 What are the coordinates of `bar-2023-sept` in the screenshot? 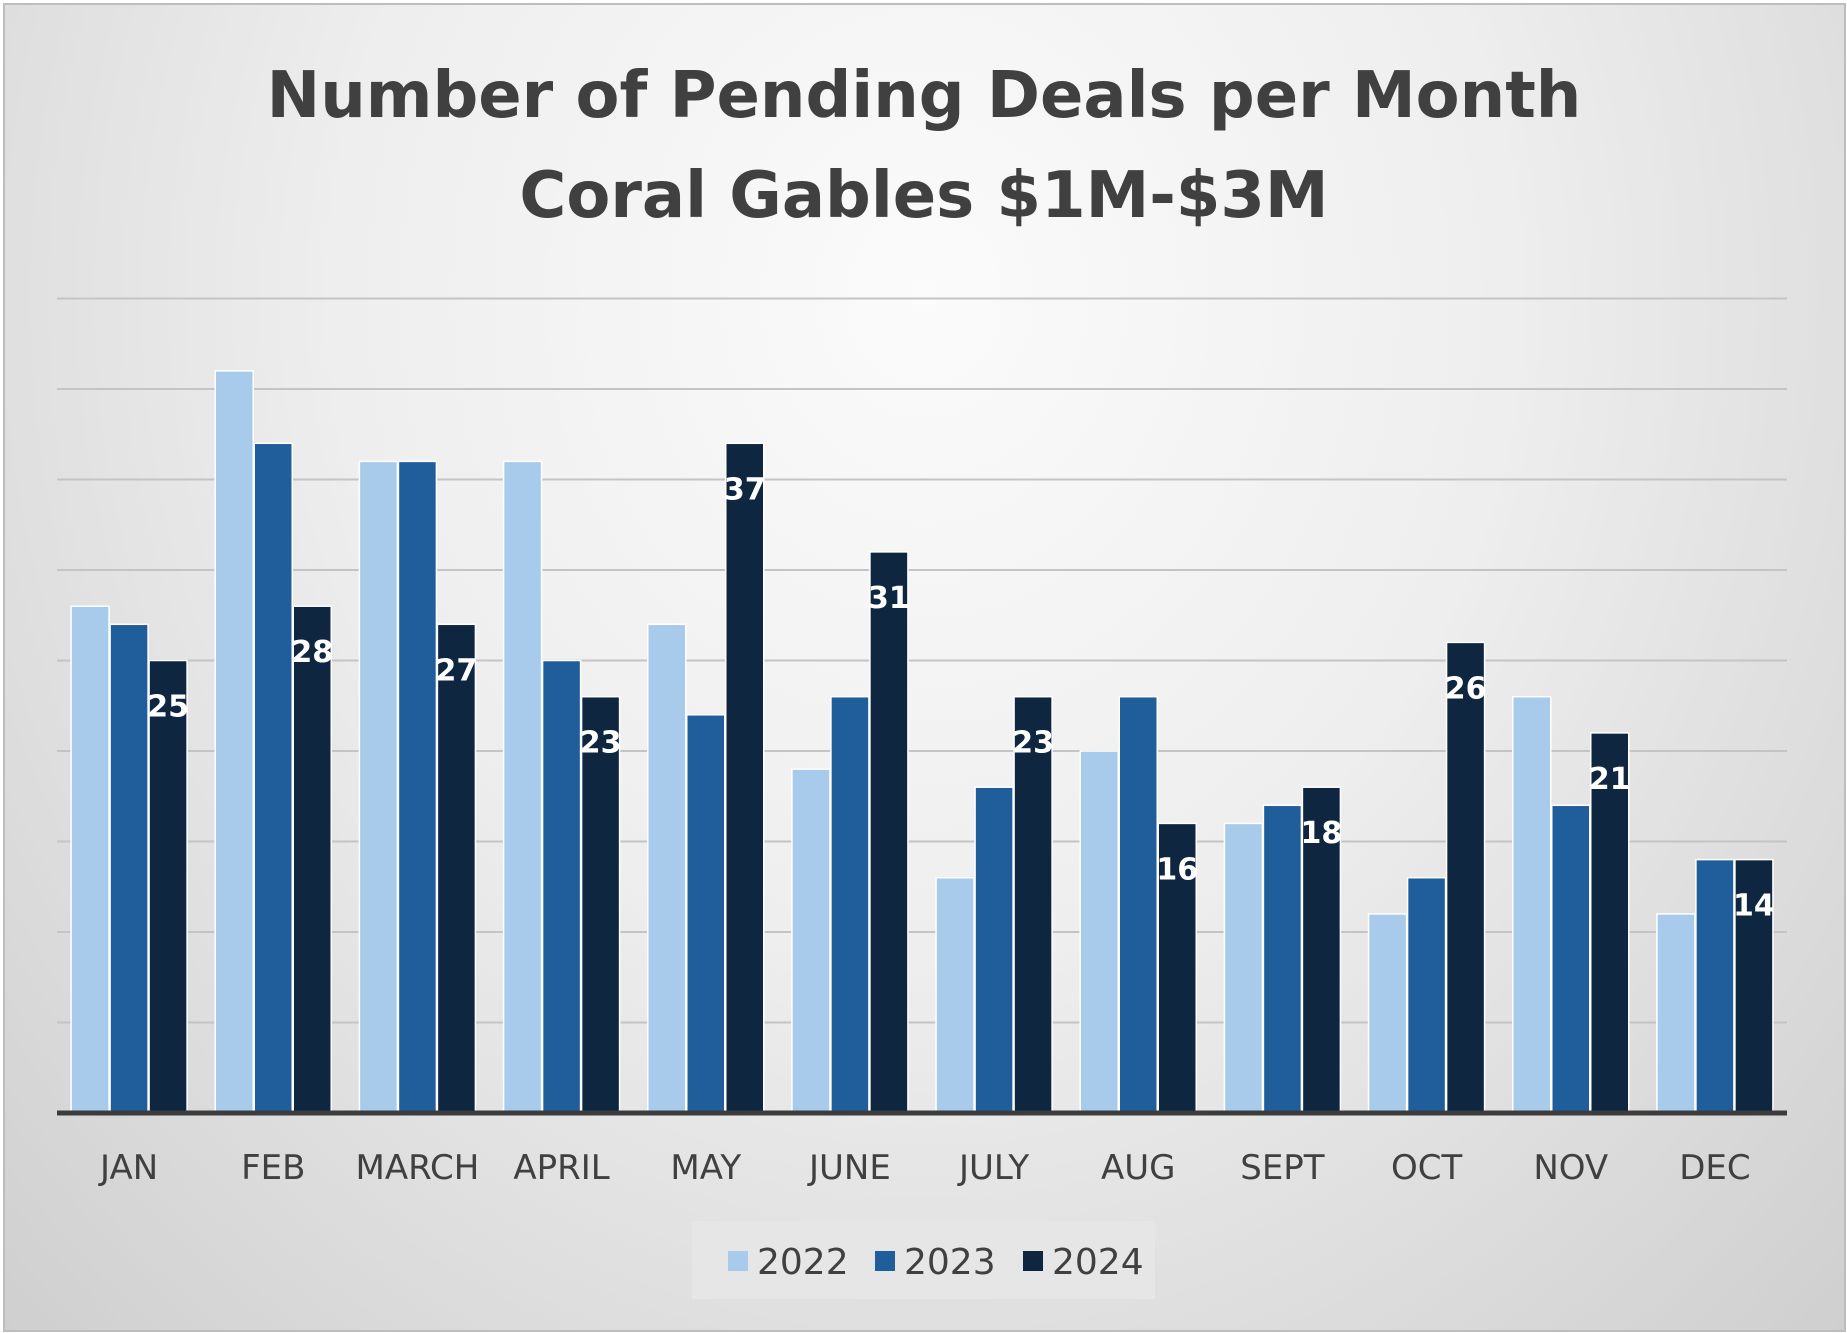 It's located at (1282, 959).